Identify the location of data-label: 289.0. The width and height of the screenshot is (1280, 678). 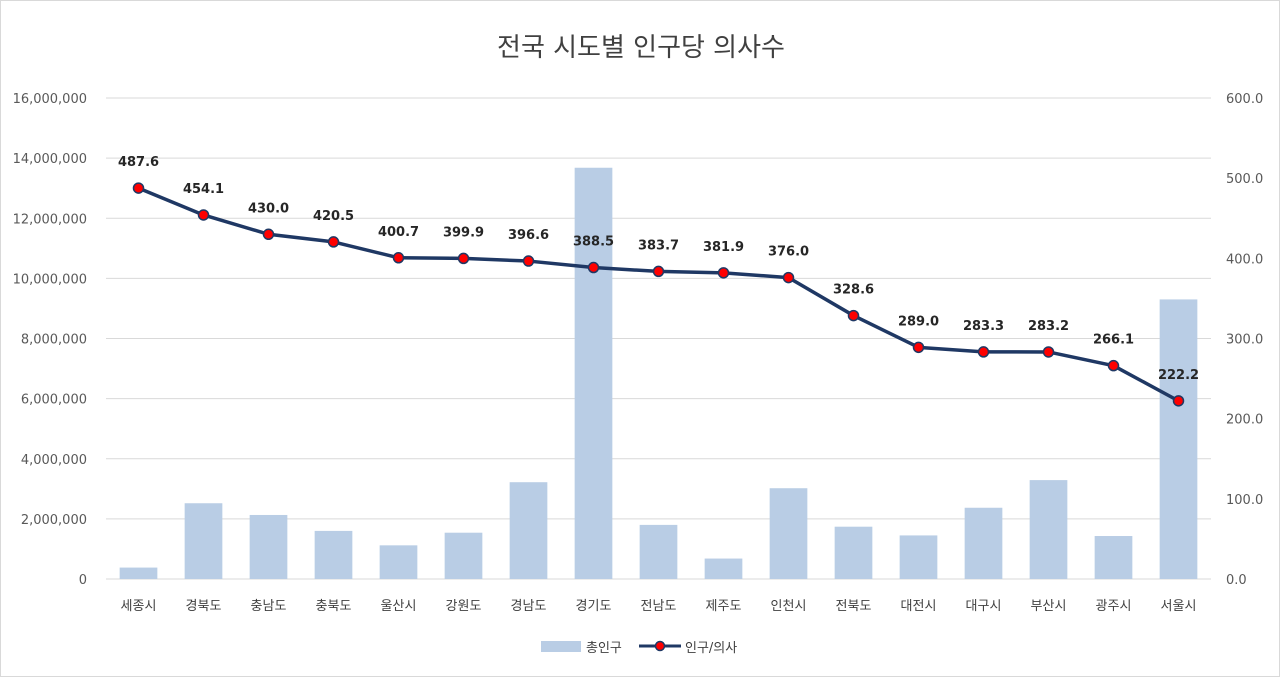
(918, 321).